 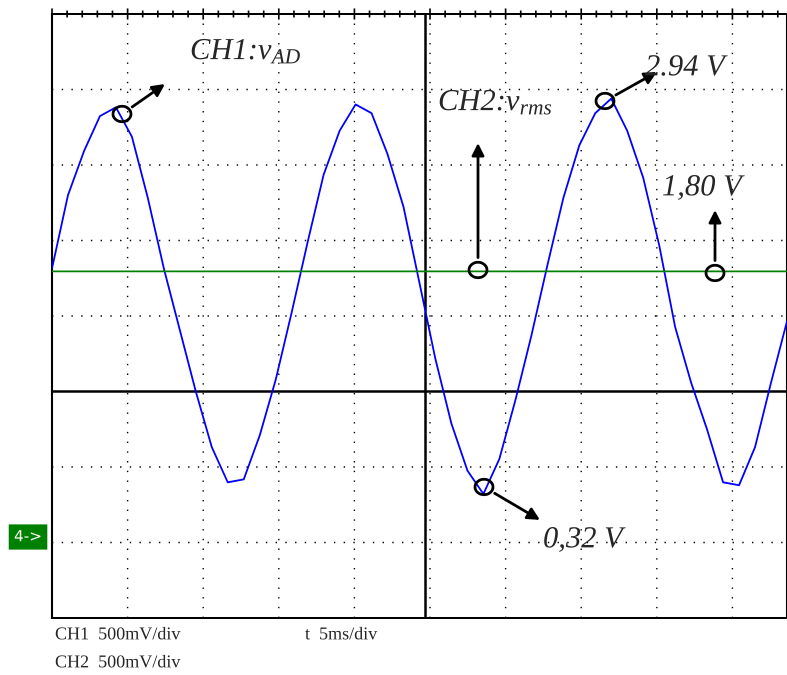 What do you see at coordinates (496, 102) in the screenshot?
I see `annotation: CH2:v$_{rms}$` at bounding box center [496, 102].